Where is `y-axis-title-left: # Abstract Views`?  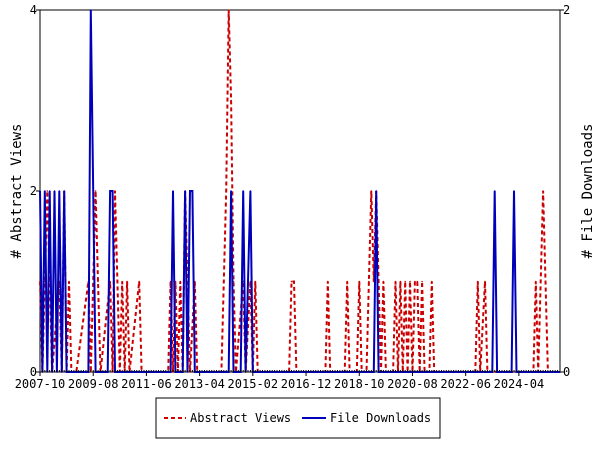
y-axis-title-left: # Abstract Views is located at coordinates (17, 191).